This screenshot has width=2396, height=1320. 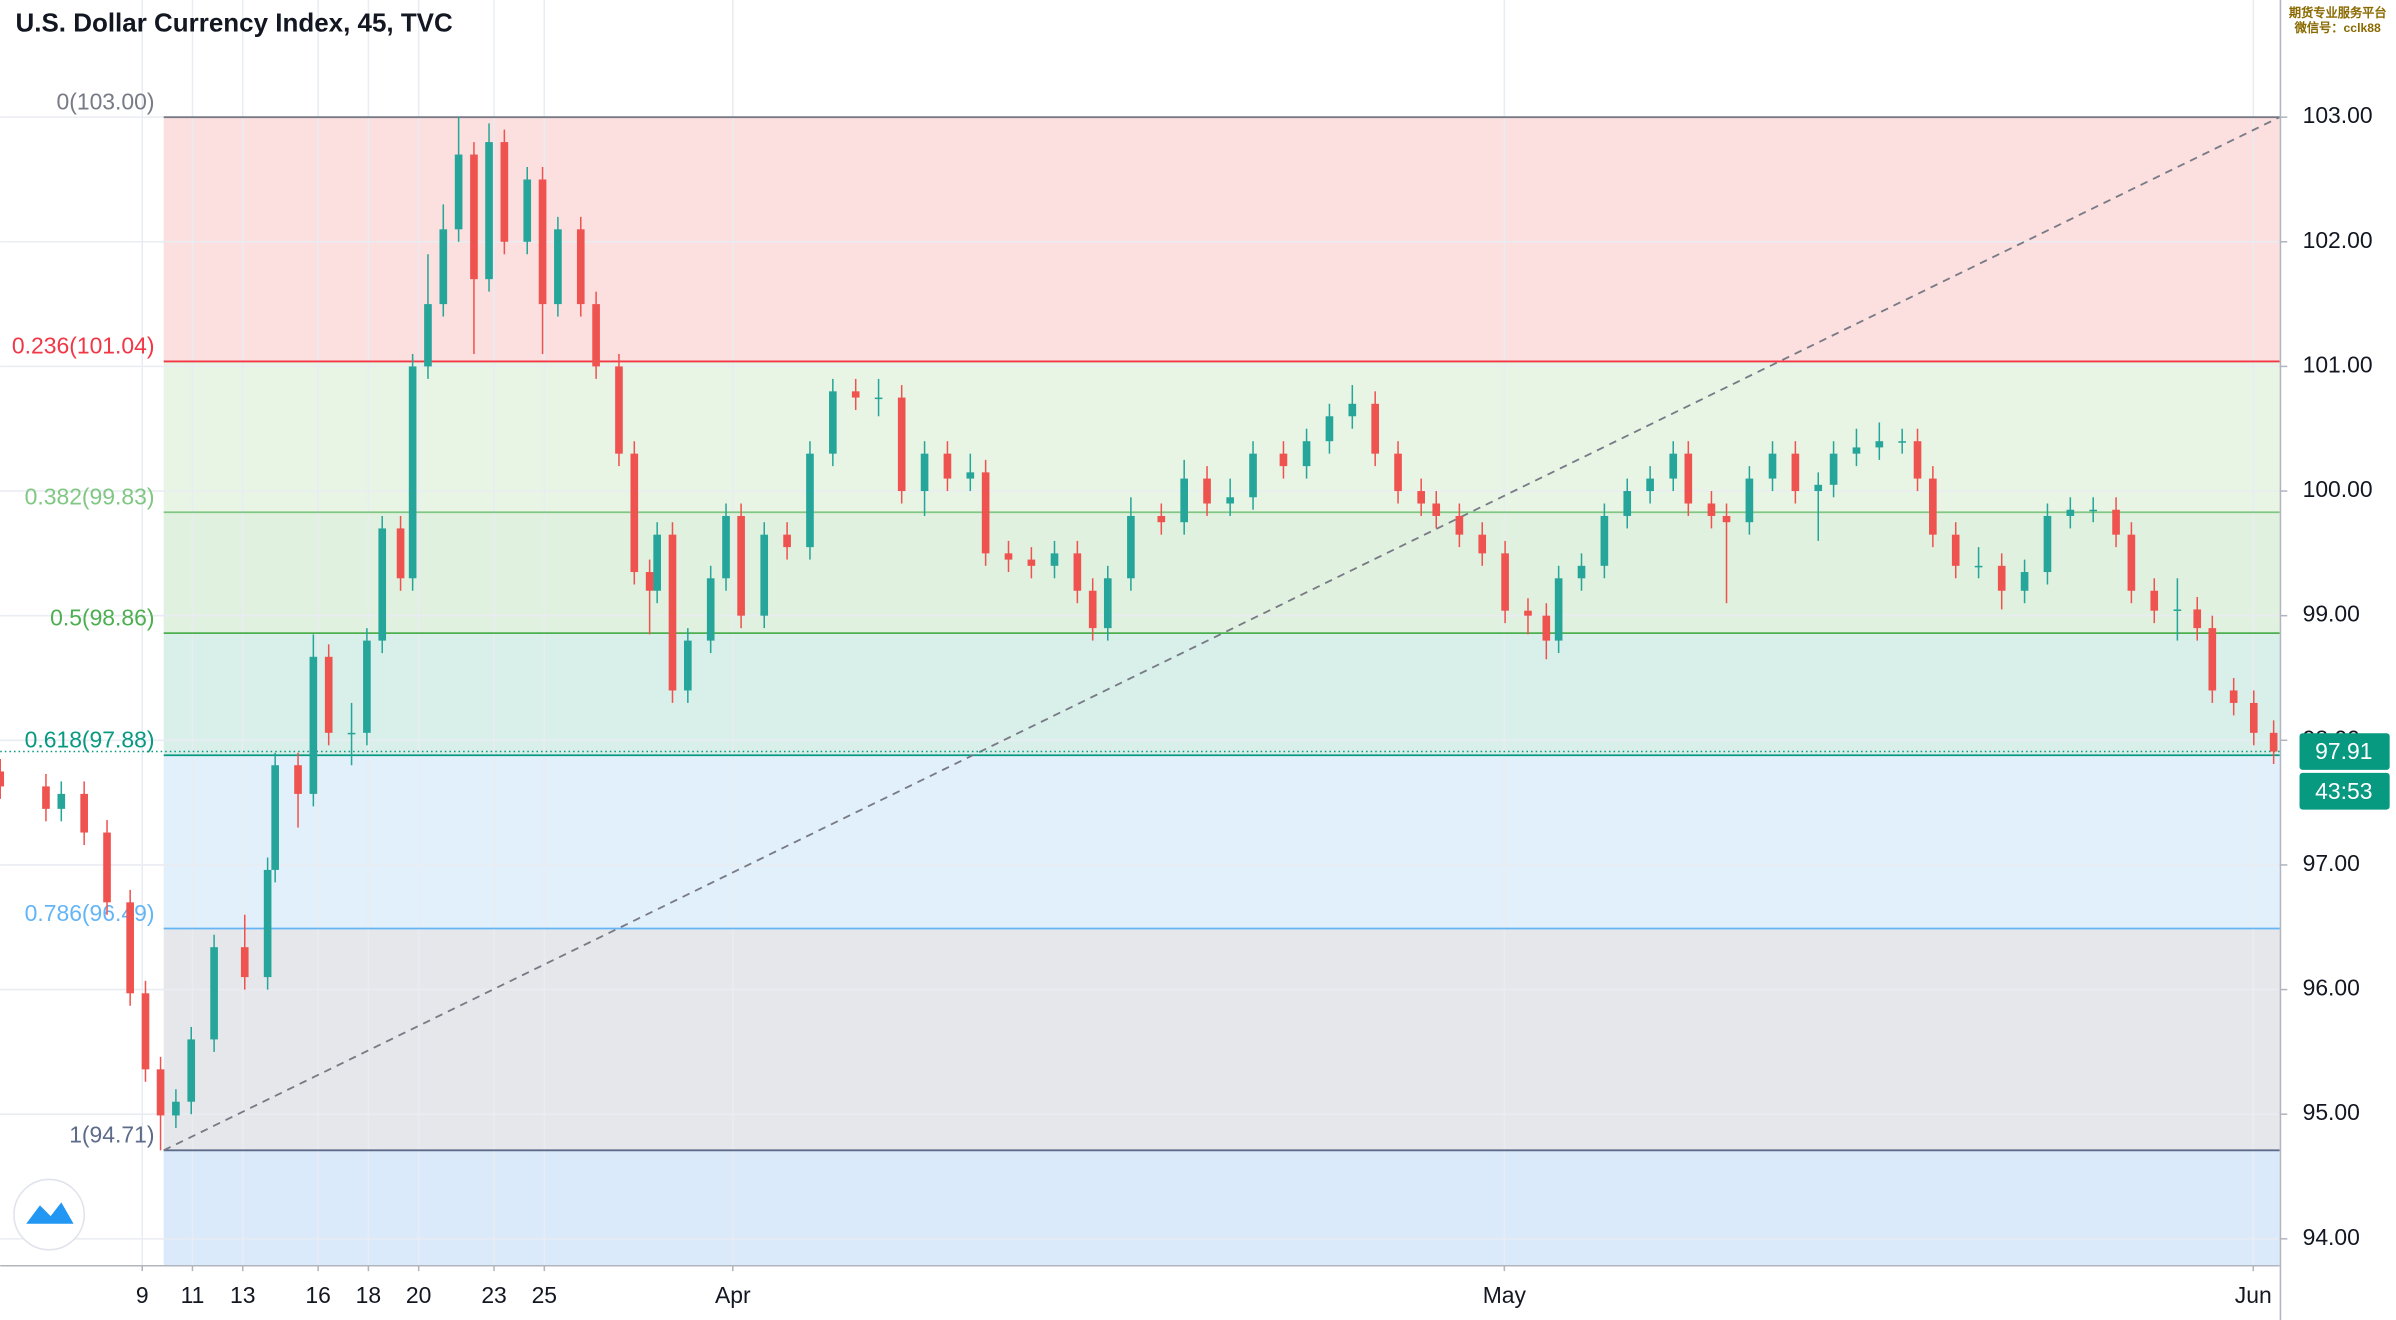 What do you see at coordinates (2331, 1237) in the screenshot?
I see `y-tick-label: 94.00` at bounding box center [2331, 1237].